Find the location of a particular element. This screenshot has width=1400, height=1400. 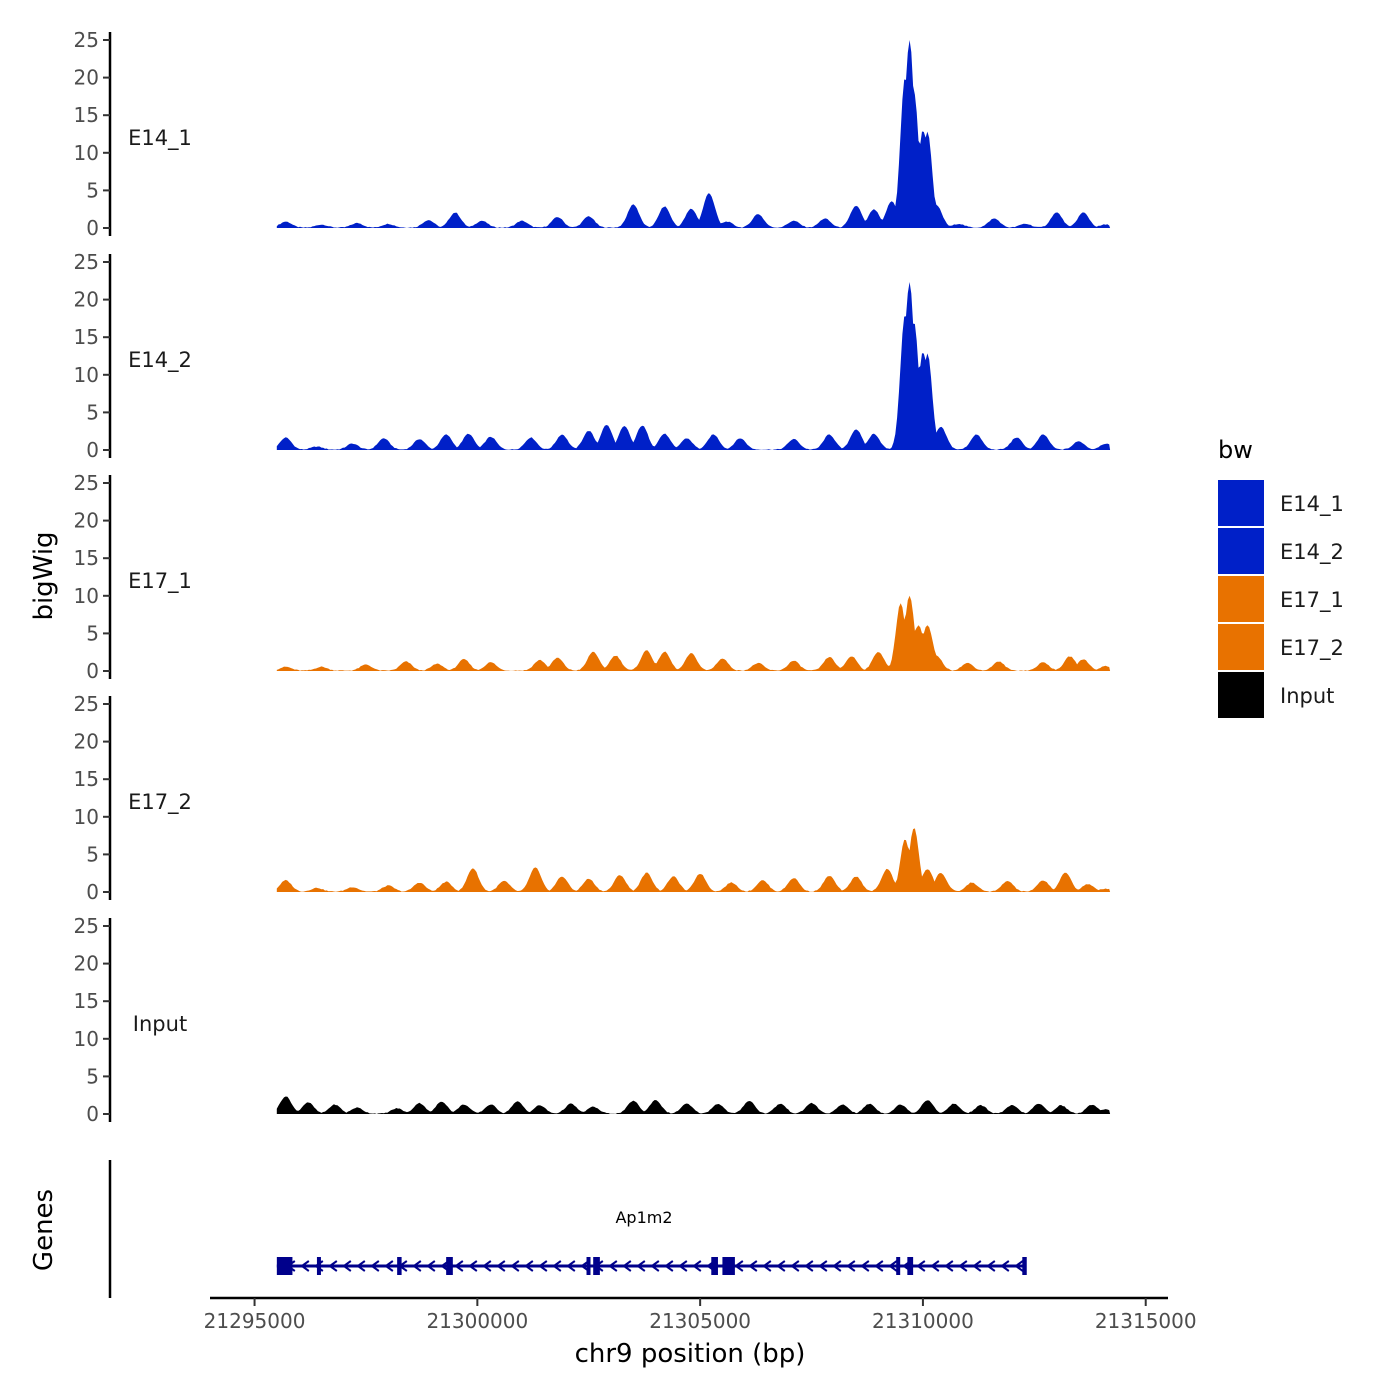

legend-title: bw is located at coordinates (1235, 450).